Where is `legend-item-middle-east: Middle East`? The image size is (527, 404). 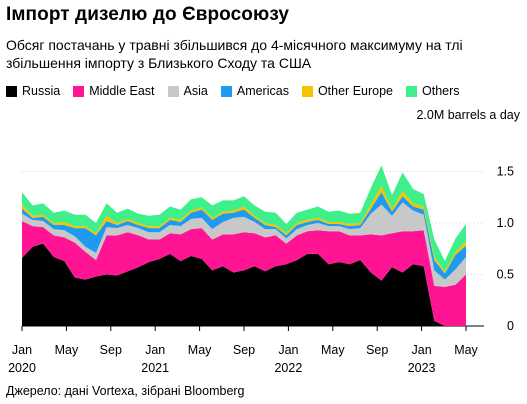 legend-item-middle-east: Middle East is located at coordinates (114, 91).